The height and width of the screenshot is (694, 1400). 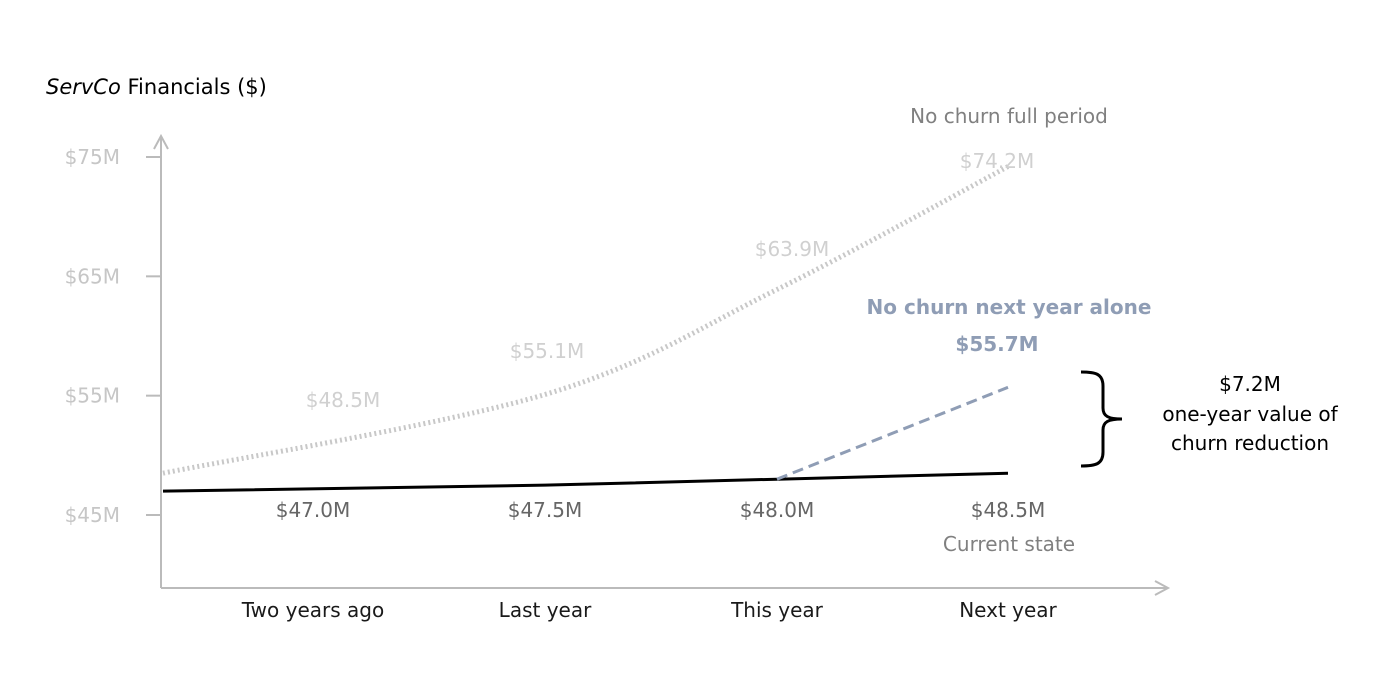 I want to click on y-tick-label: $65M, so click(x=92, y=276).